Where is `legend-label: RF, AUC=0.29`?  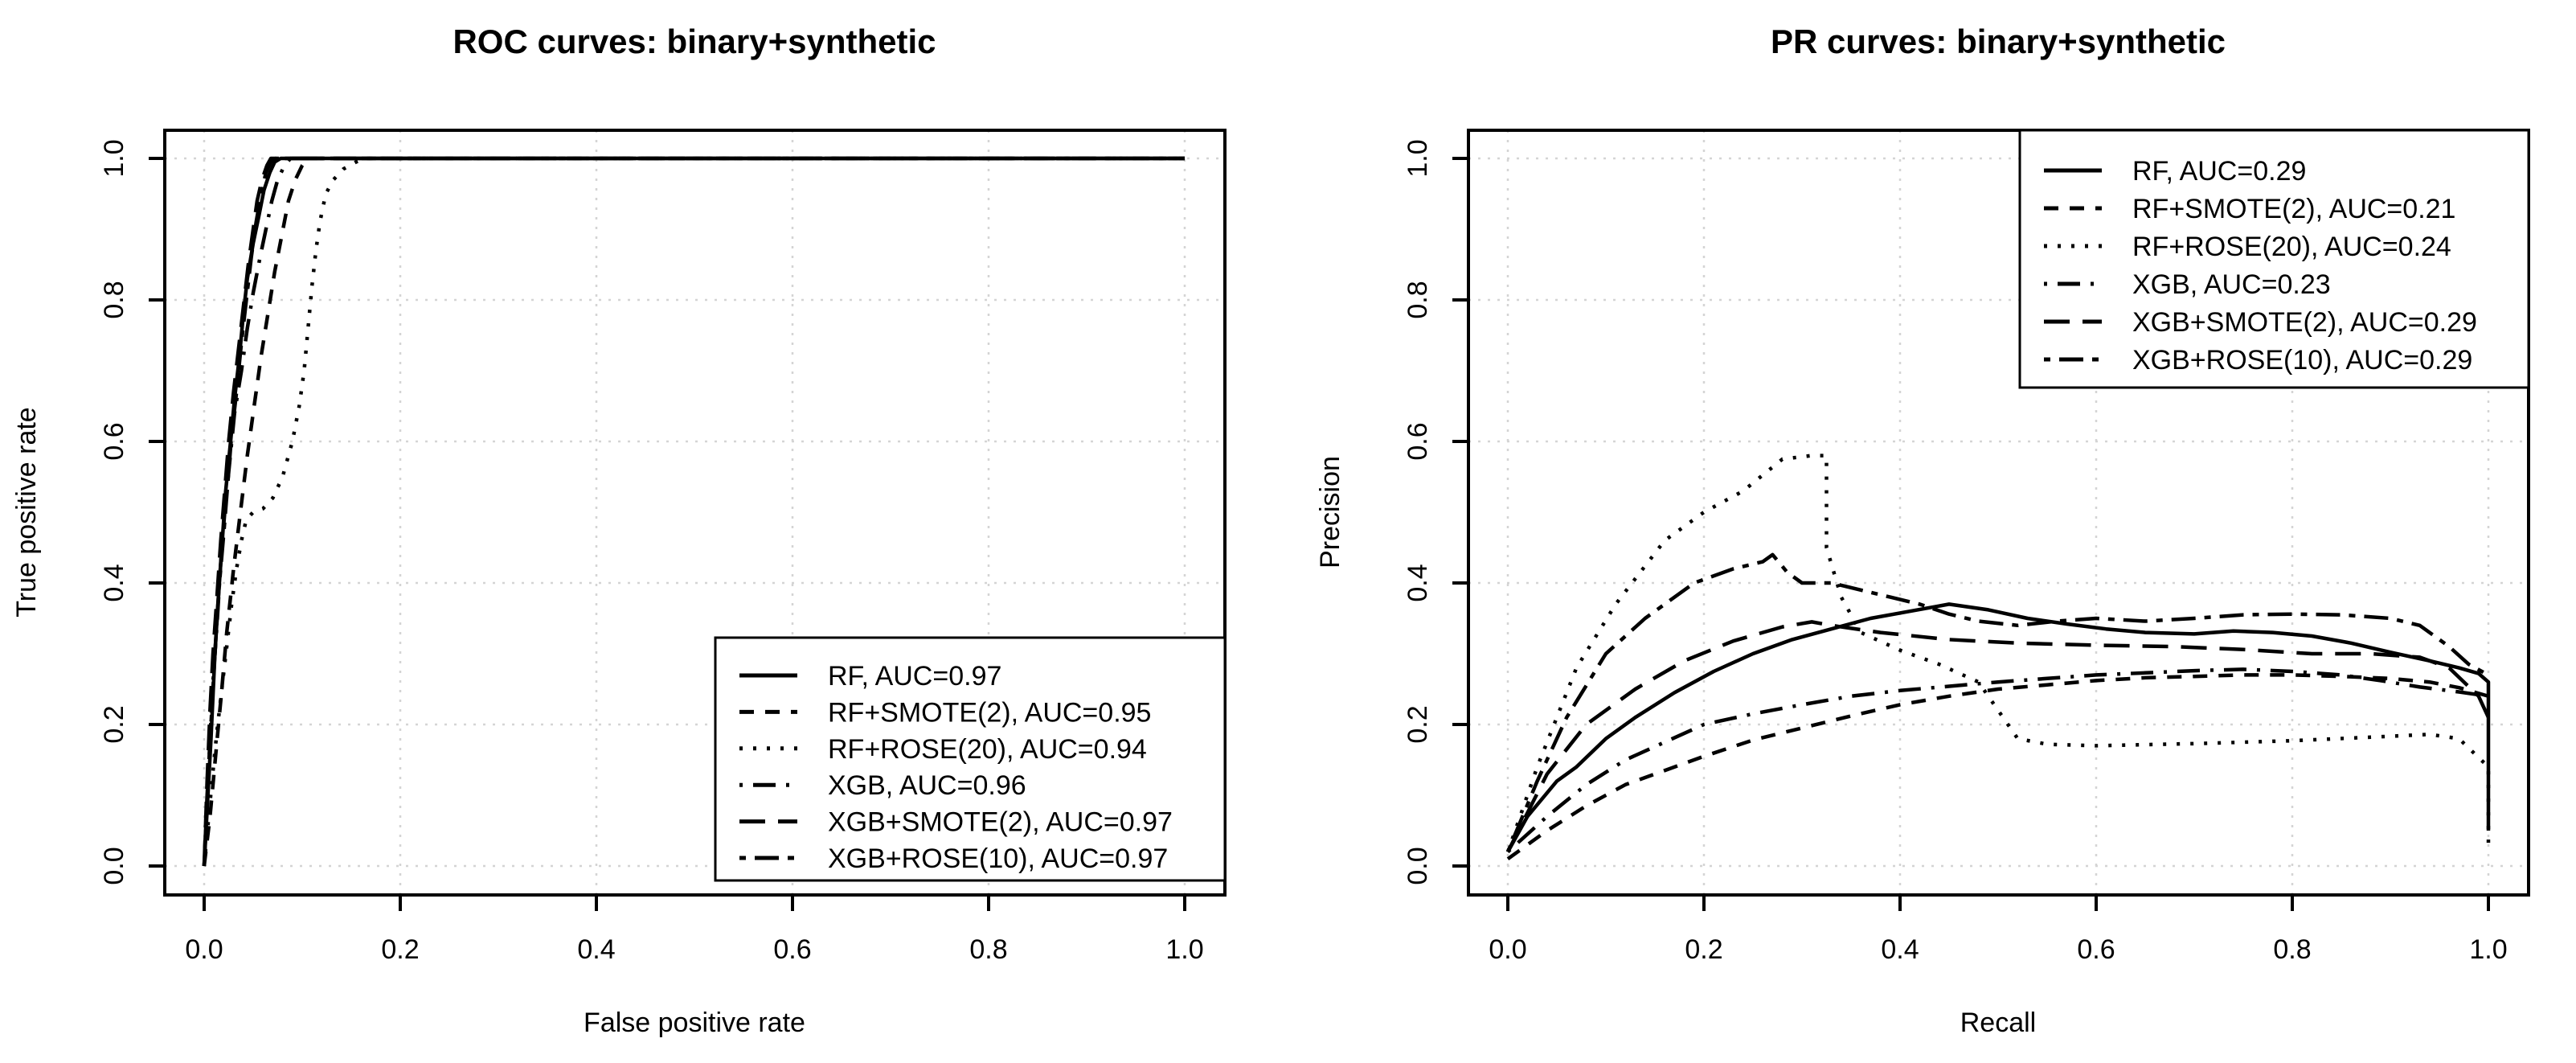
legend-label: RF, AUC=0.29 is located at coordinates (2219, 171).